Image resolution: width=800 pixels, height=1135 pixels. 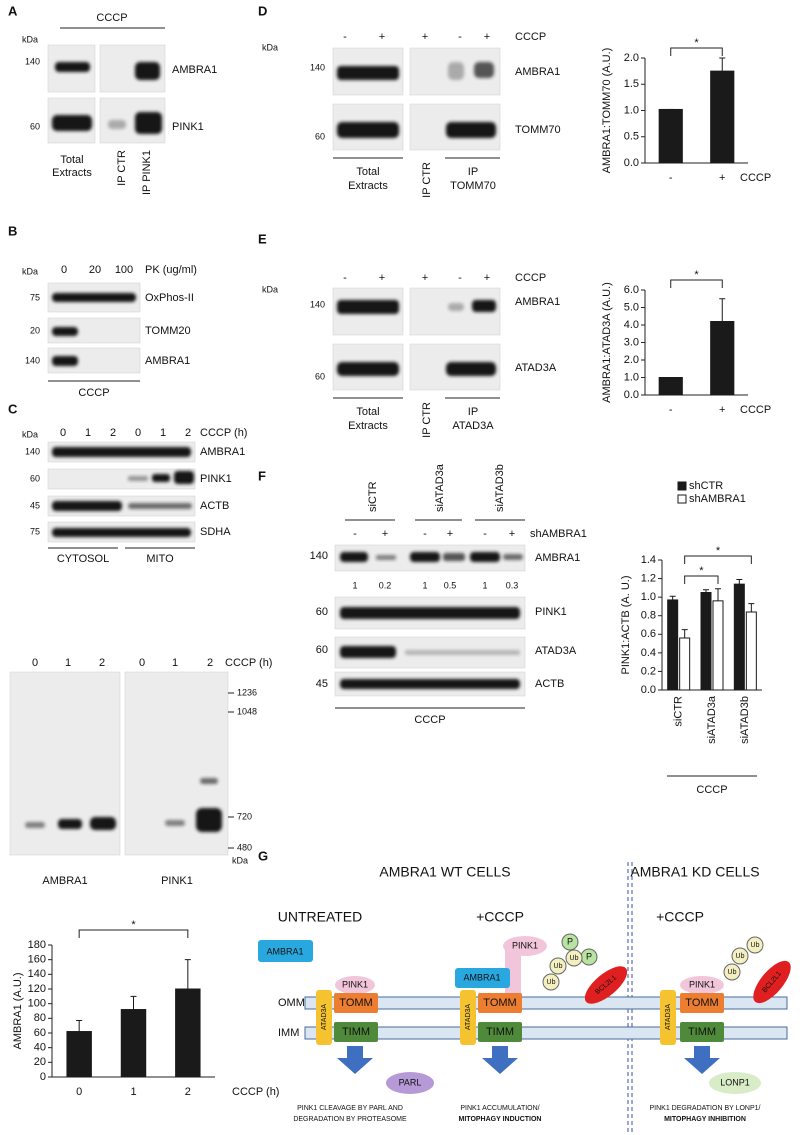 I want to click on section-title: AMBRA1 WT CELLS, so click(x=444, y=872).